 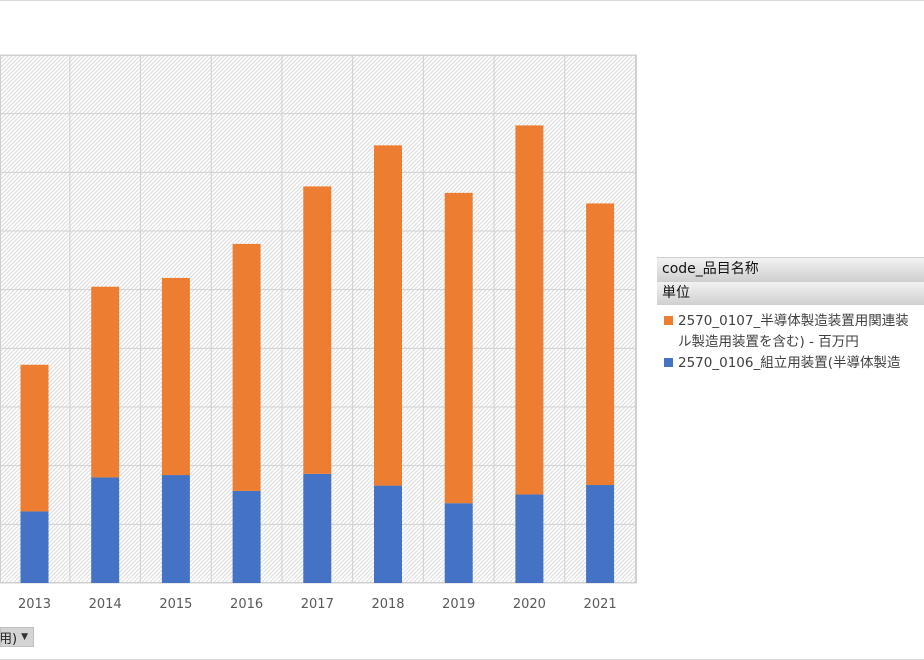 I want to click on x-tick-label-2015: 2015, so click(x=175, y=604).